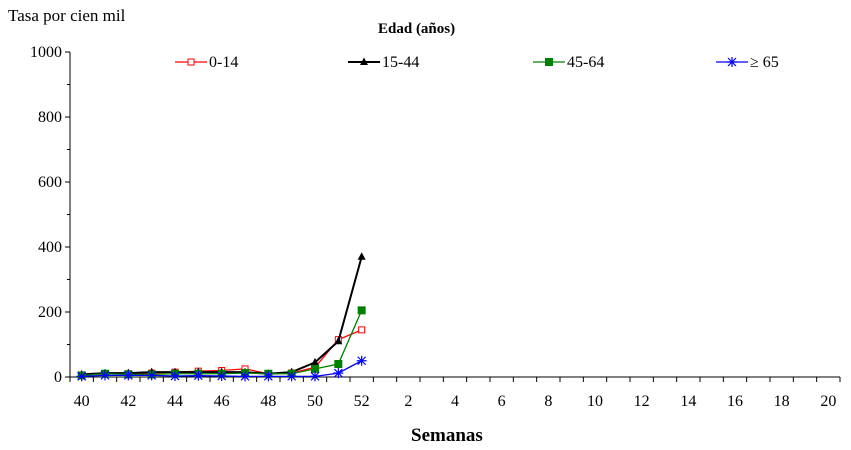 The width and height of the screenshot is (851, 450). I want to click on x-tick-label: 12, so click(642, 401).